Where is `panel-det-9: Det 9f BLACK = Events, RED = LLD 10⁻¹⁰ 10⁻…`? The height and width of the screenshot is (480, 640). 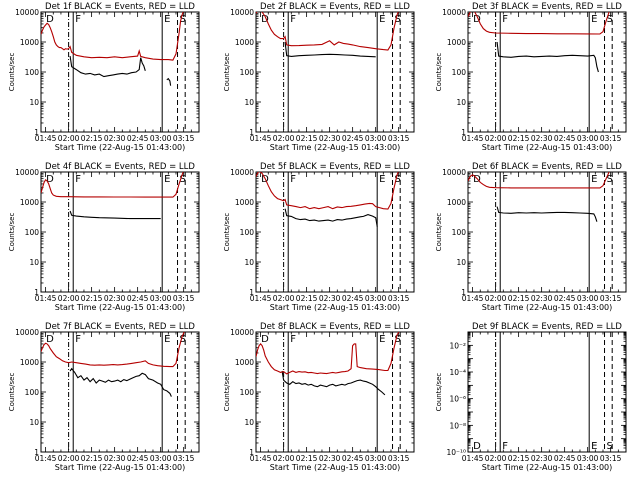 panel-det-9: Det 9f BLACK = Events, RED = LLD 10⁻¹⁰ 10⁻… is located at coordinates (531, 397).